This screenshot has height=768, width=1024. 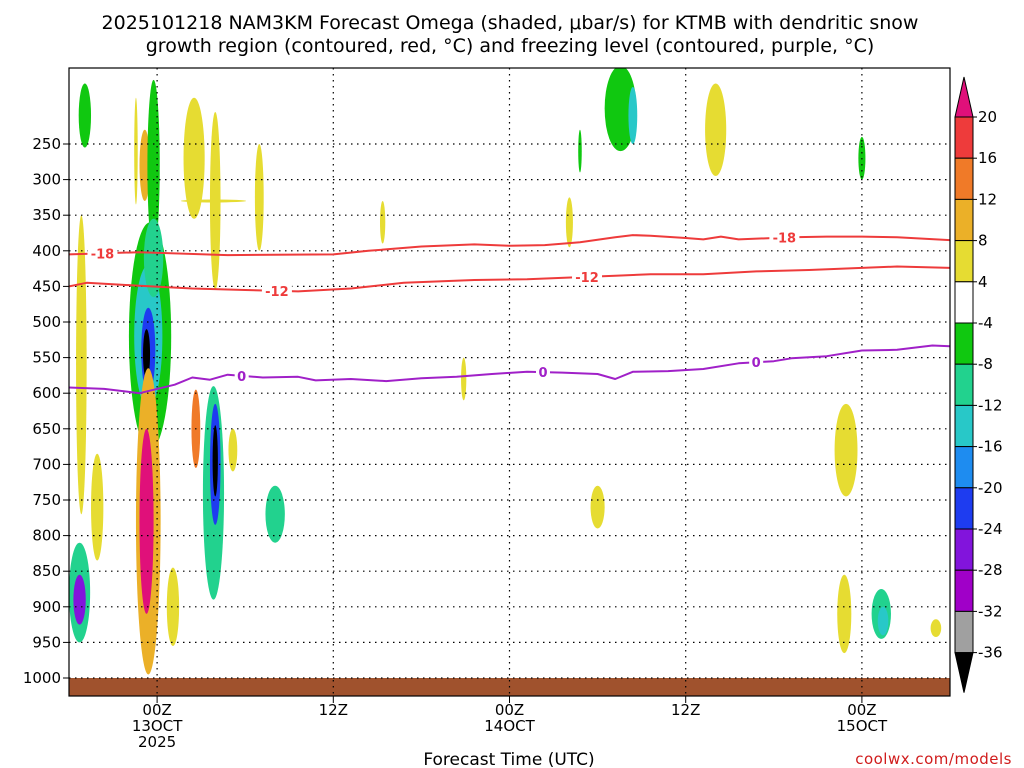 I want to click on colorbar-label: -16, so click(x=990, y=447).